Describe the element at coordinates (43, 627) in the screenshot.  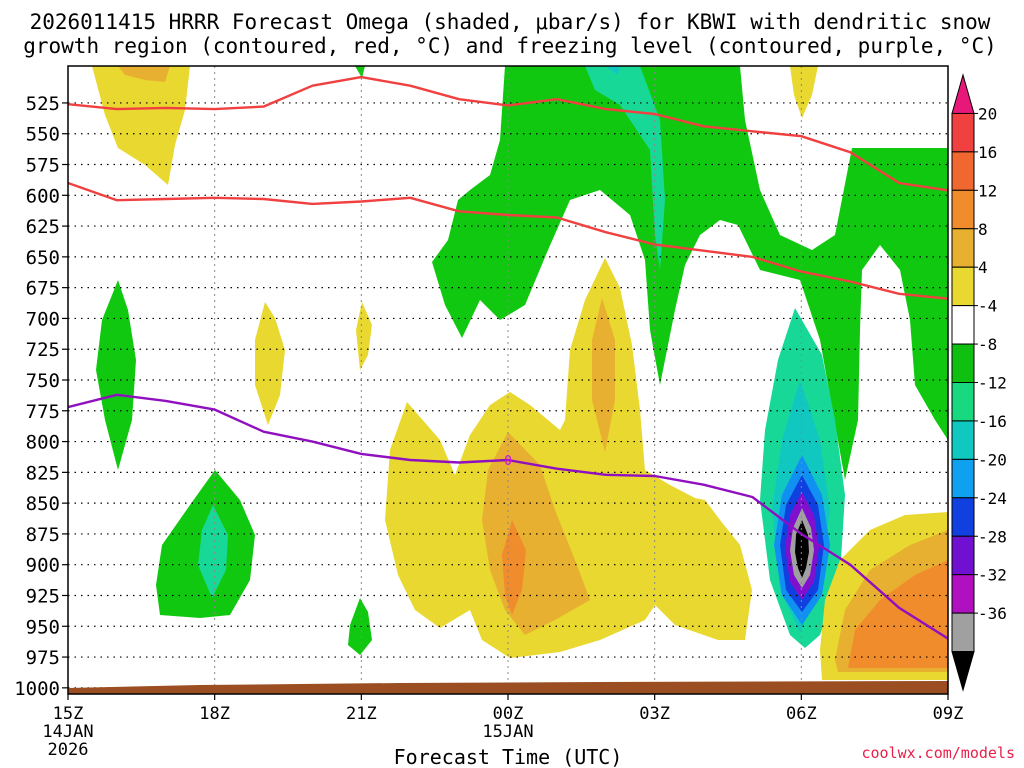
I see `y-tick-label: 950` at that location.